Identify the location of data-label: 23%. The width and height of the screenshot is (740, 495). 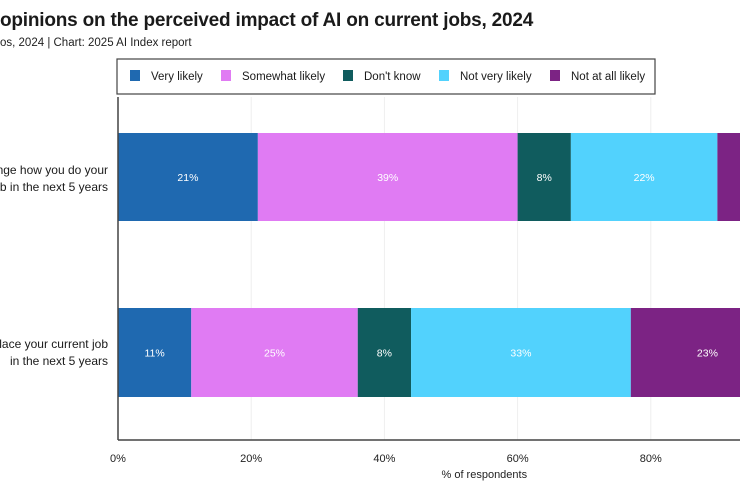
(707, 354).